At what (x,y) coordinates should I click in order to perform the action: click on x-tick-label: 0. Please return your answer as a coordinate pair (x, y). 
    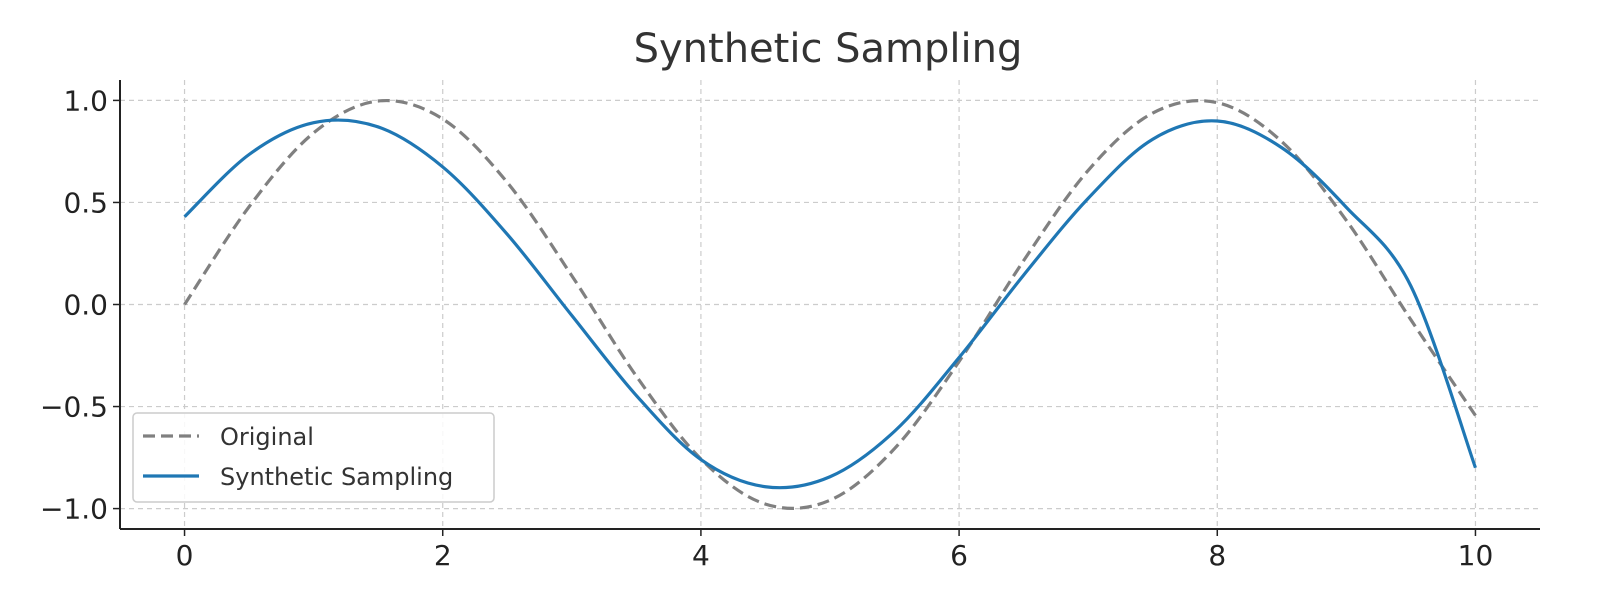
    Looking at the image, I should click on (185, 555).